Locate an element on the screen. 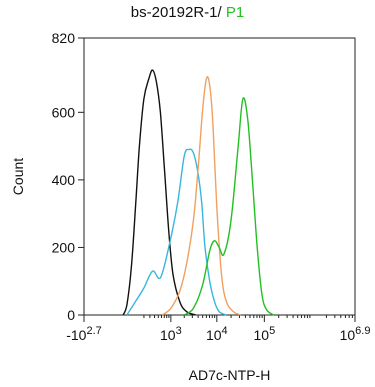  x-tick-label: 10⁵ is located at coordinates (264, 334).